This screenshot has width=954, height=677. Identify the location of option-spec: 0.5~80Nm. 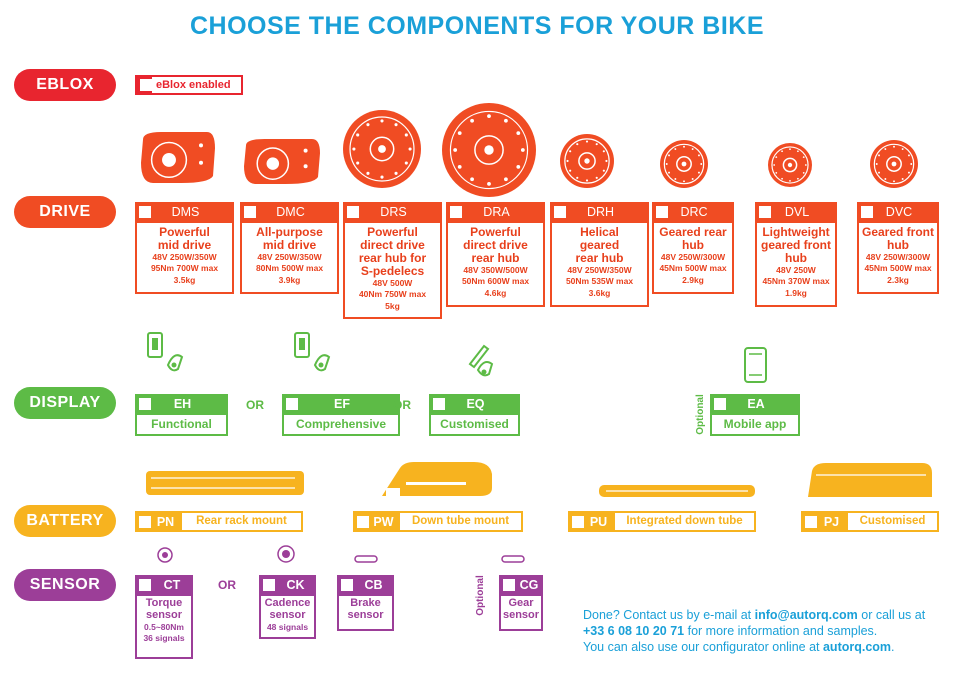
(164, 626).